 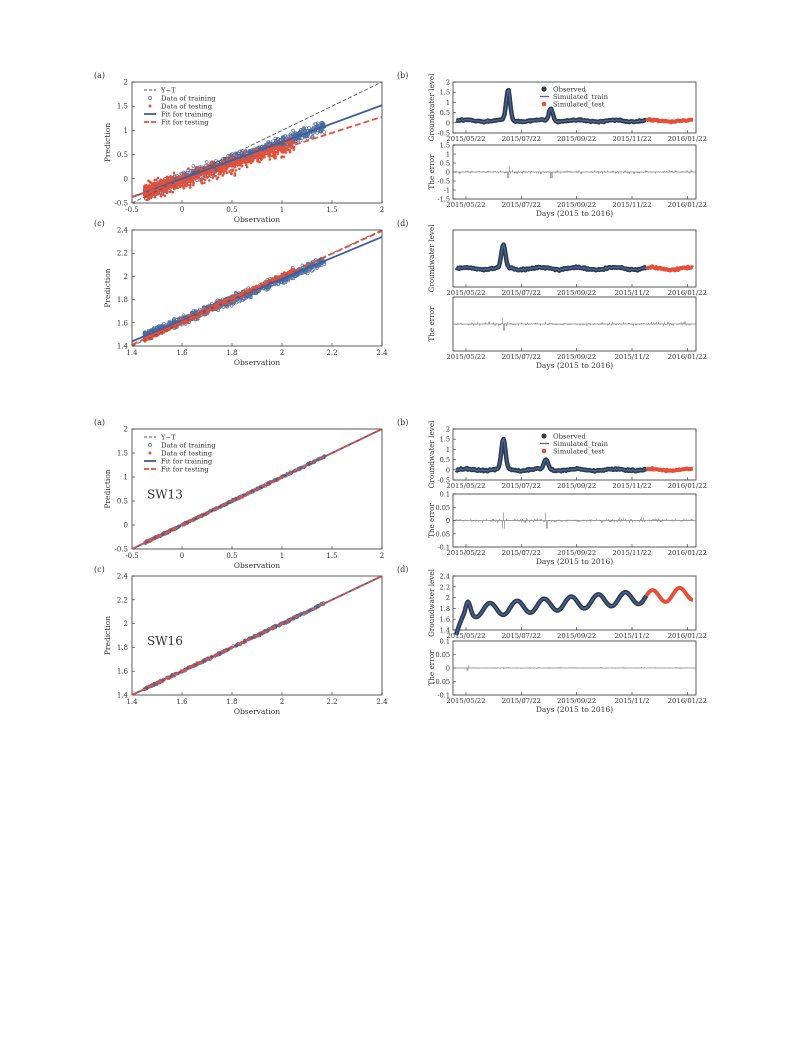 What do you see at coordinates (231, 702) in the screenshot?
I see `x-tick-label: 1.8` at bounding box center [231, 702].